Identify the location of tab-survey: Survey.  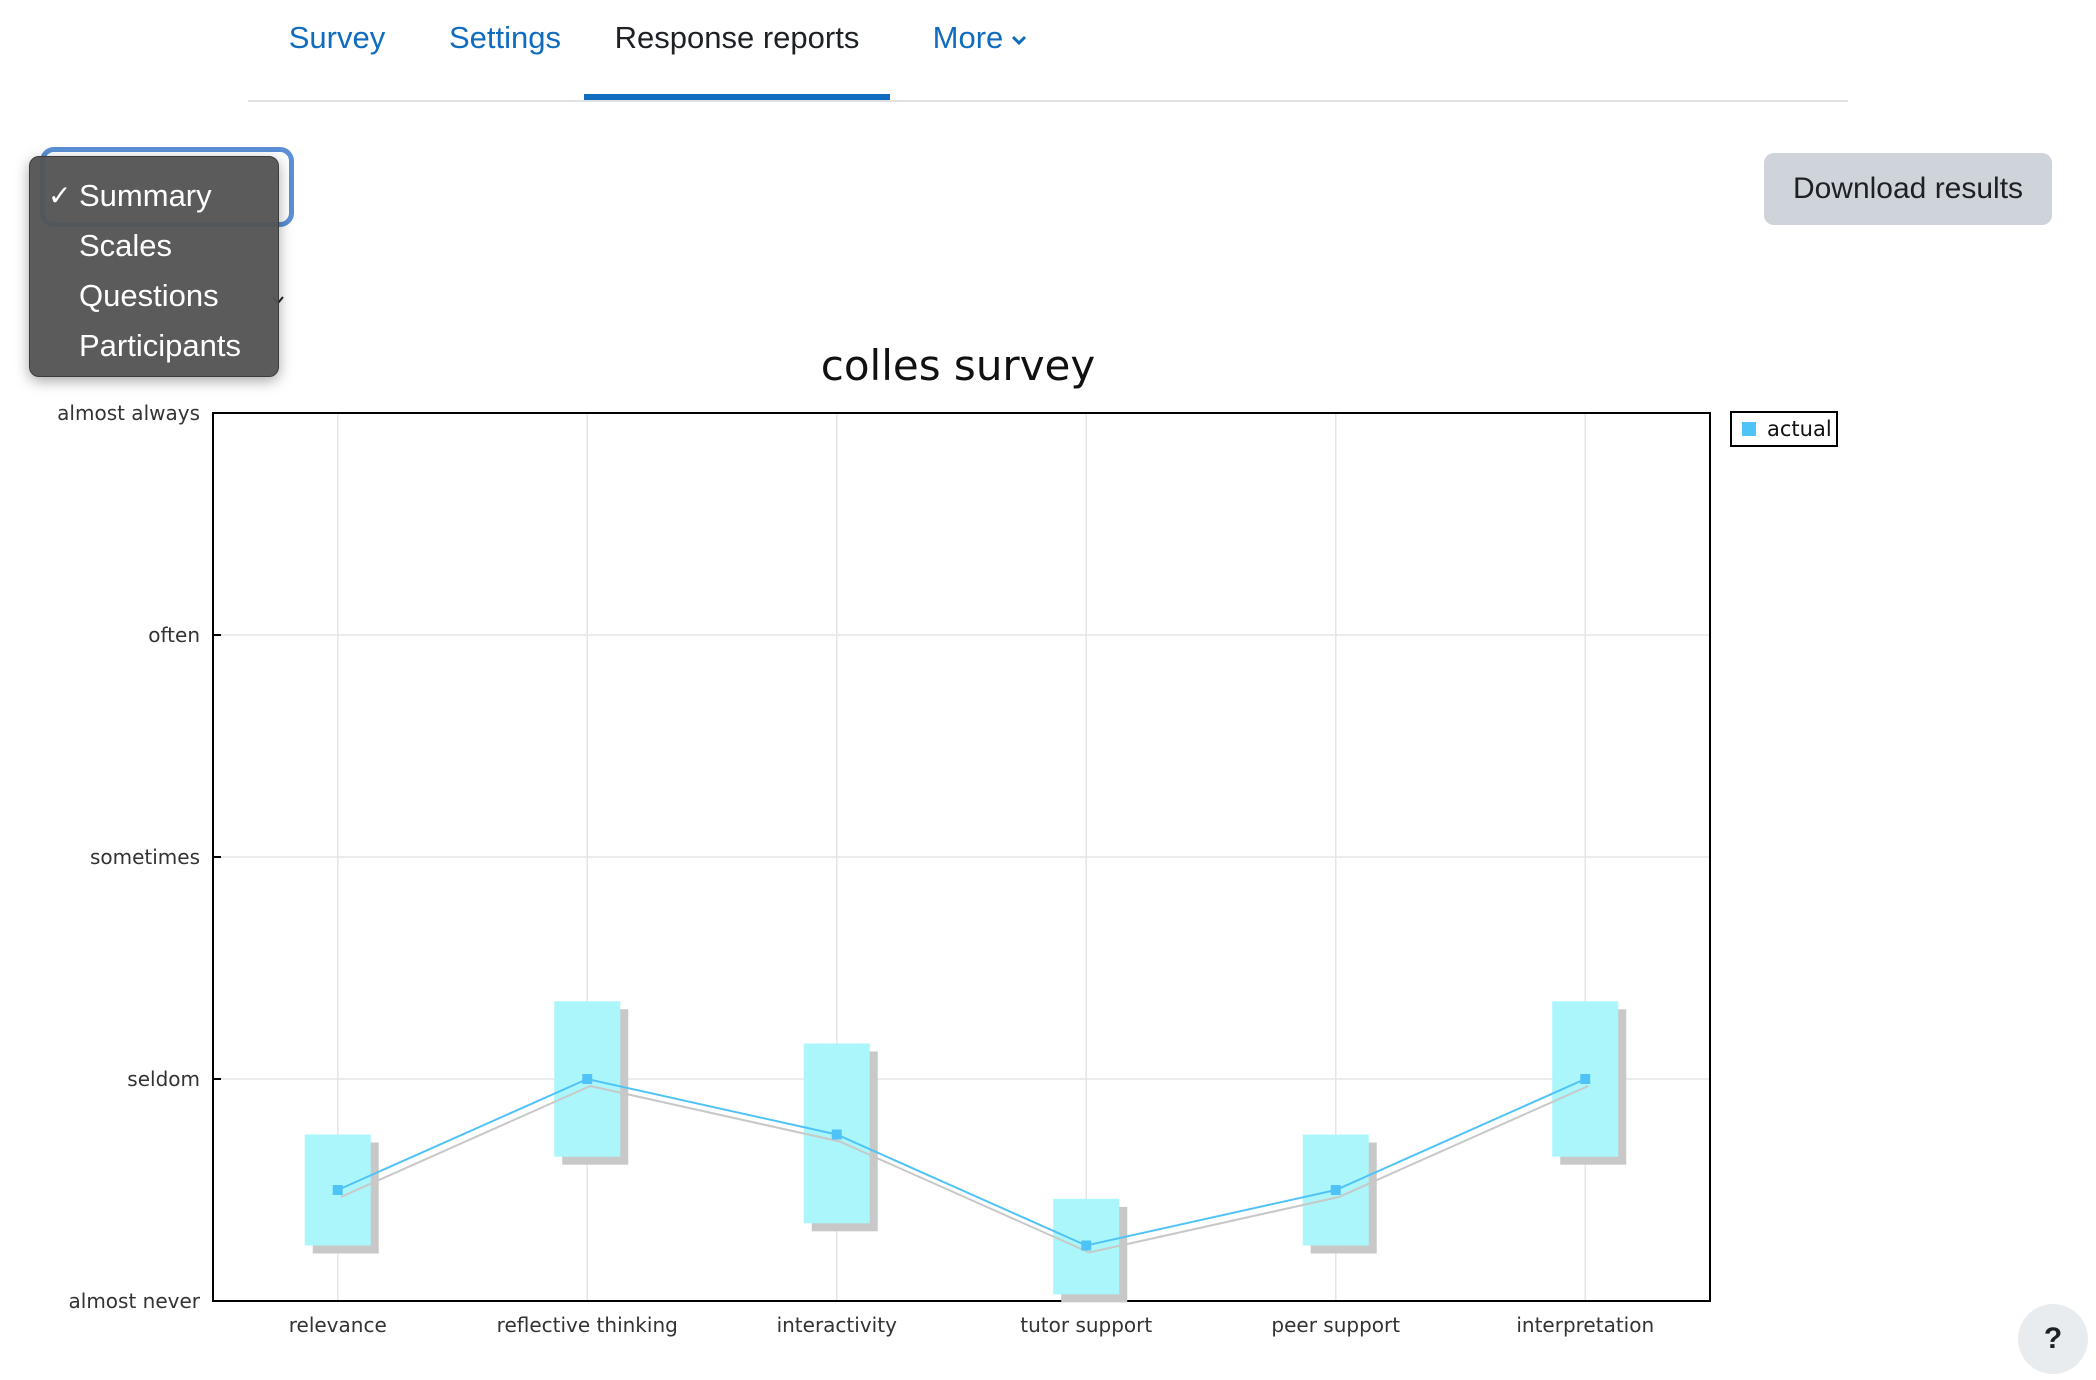
(337, 37).